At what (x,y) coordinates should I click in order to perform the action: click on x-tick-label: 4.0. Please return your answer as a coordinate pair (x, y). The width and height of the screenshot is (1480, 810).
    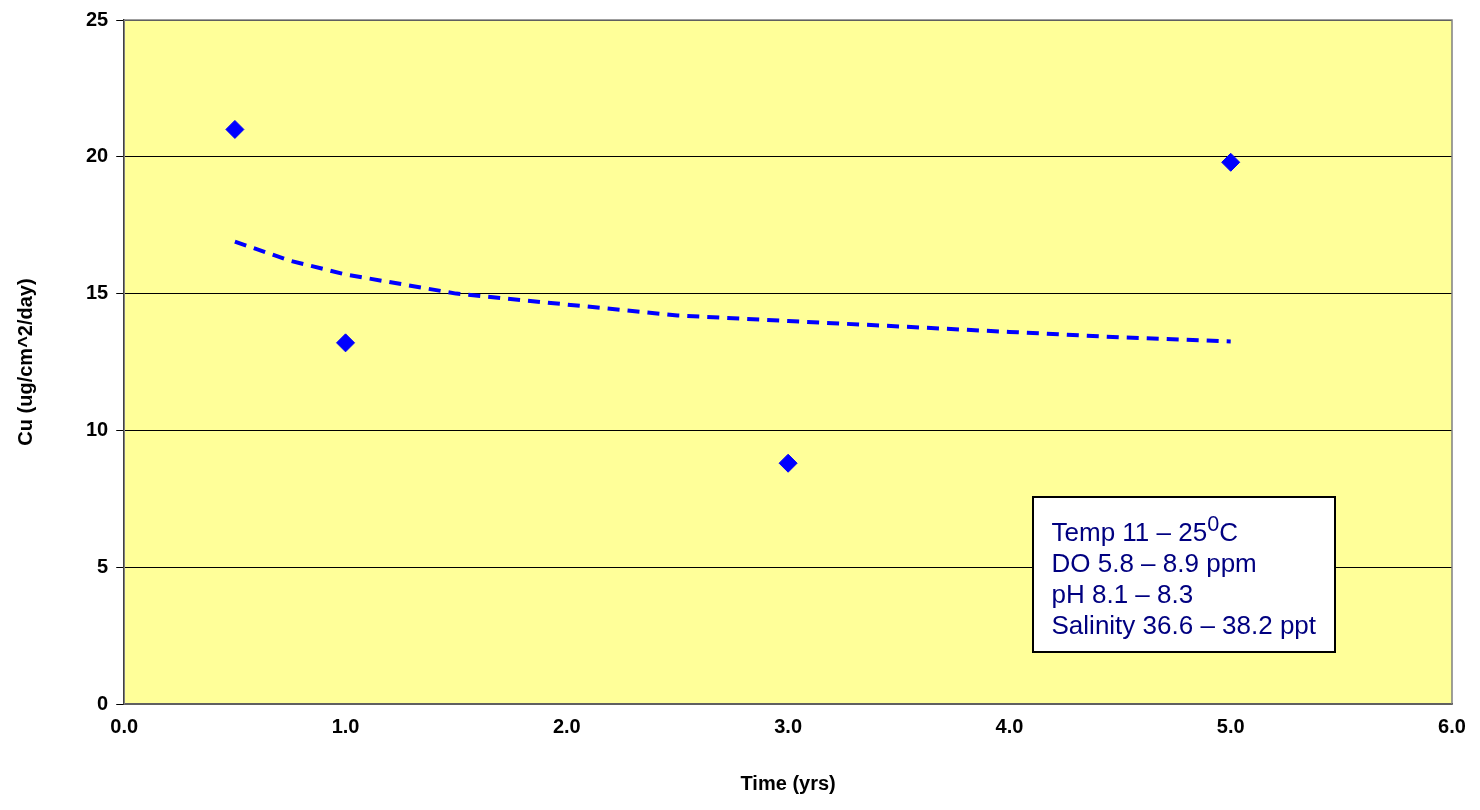
    Looking at the image, I should click on (1009, 725).